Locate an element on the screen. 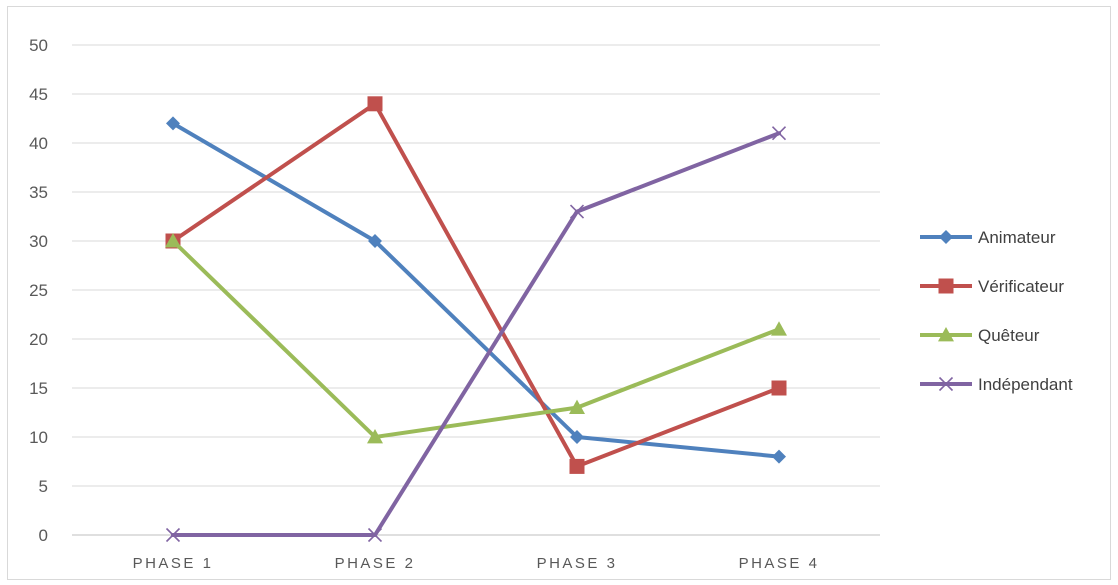 The height and width of the screenshot is (585, 1118). y-tick-label: 25 is located at coordinates (38, 290).